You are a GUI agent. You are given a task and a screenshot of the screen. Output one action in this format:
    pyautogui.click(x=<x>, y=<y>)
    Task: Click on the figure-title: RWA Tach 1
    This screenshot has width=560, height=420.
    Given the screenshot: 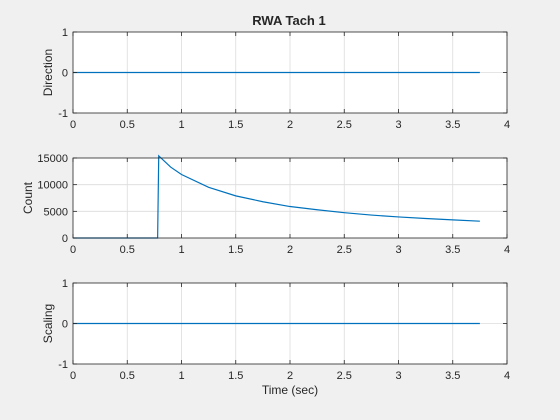 What is the action you would take?
    pyautogui.click(x=288, y=20)
    